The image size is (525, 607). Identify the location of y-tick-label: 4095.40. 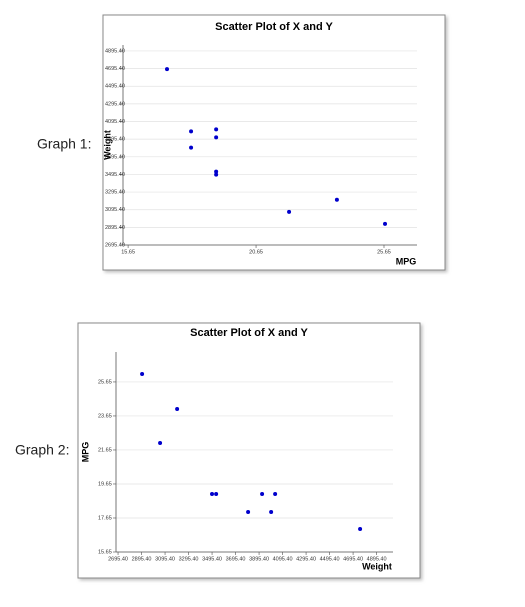
(115, 122).